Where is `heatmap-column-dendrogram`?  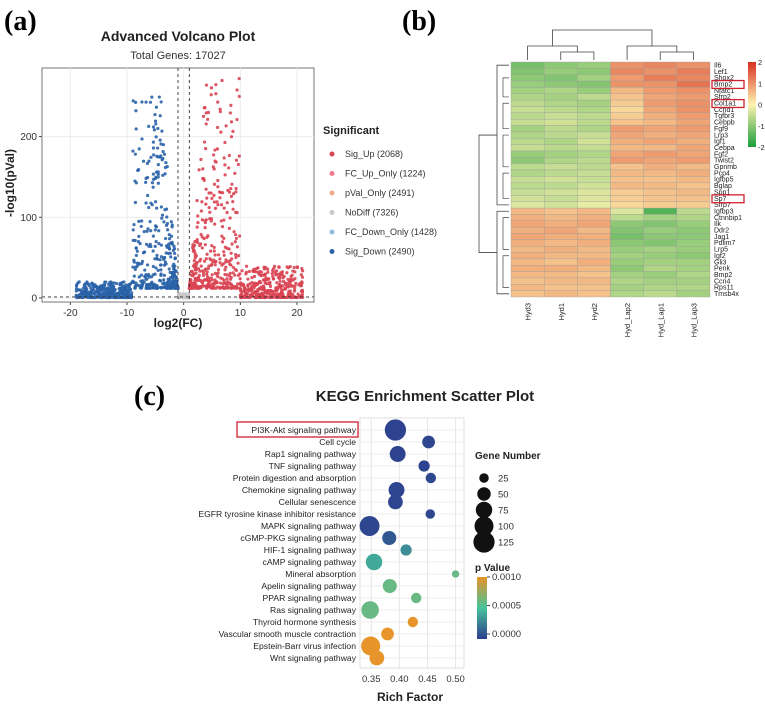
heatmap-column-dendrogram is located at coordinates (676, 55).